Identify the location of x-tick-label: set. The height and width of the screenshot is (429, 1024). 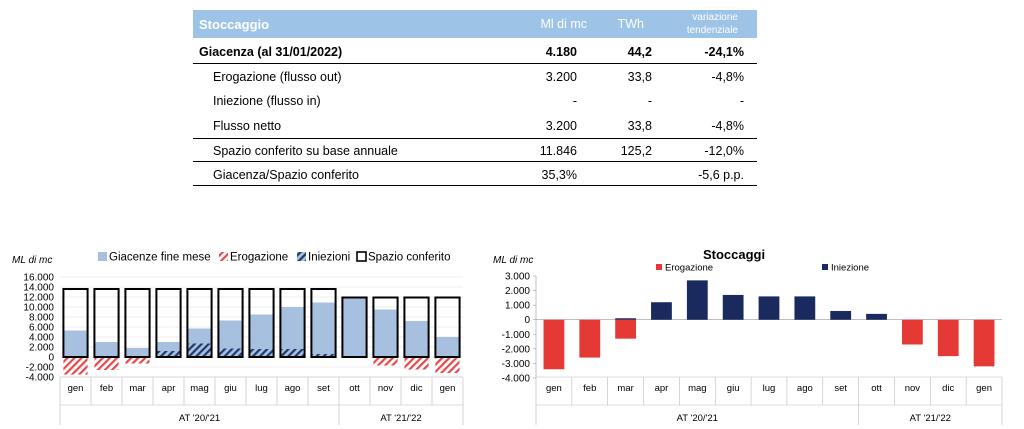
(323, 388).